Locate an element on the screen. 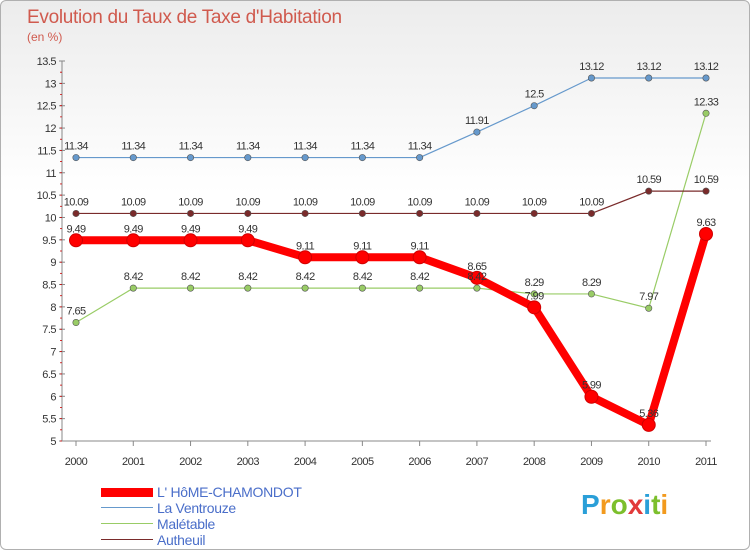  y-tick-label: 7.5 is located at coordinates (49, 330).